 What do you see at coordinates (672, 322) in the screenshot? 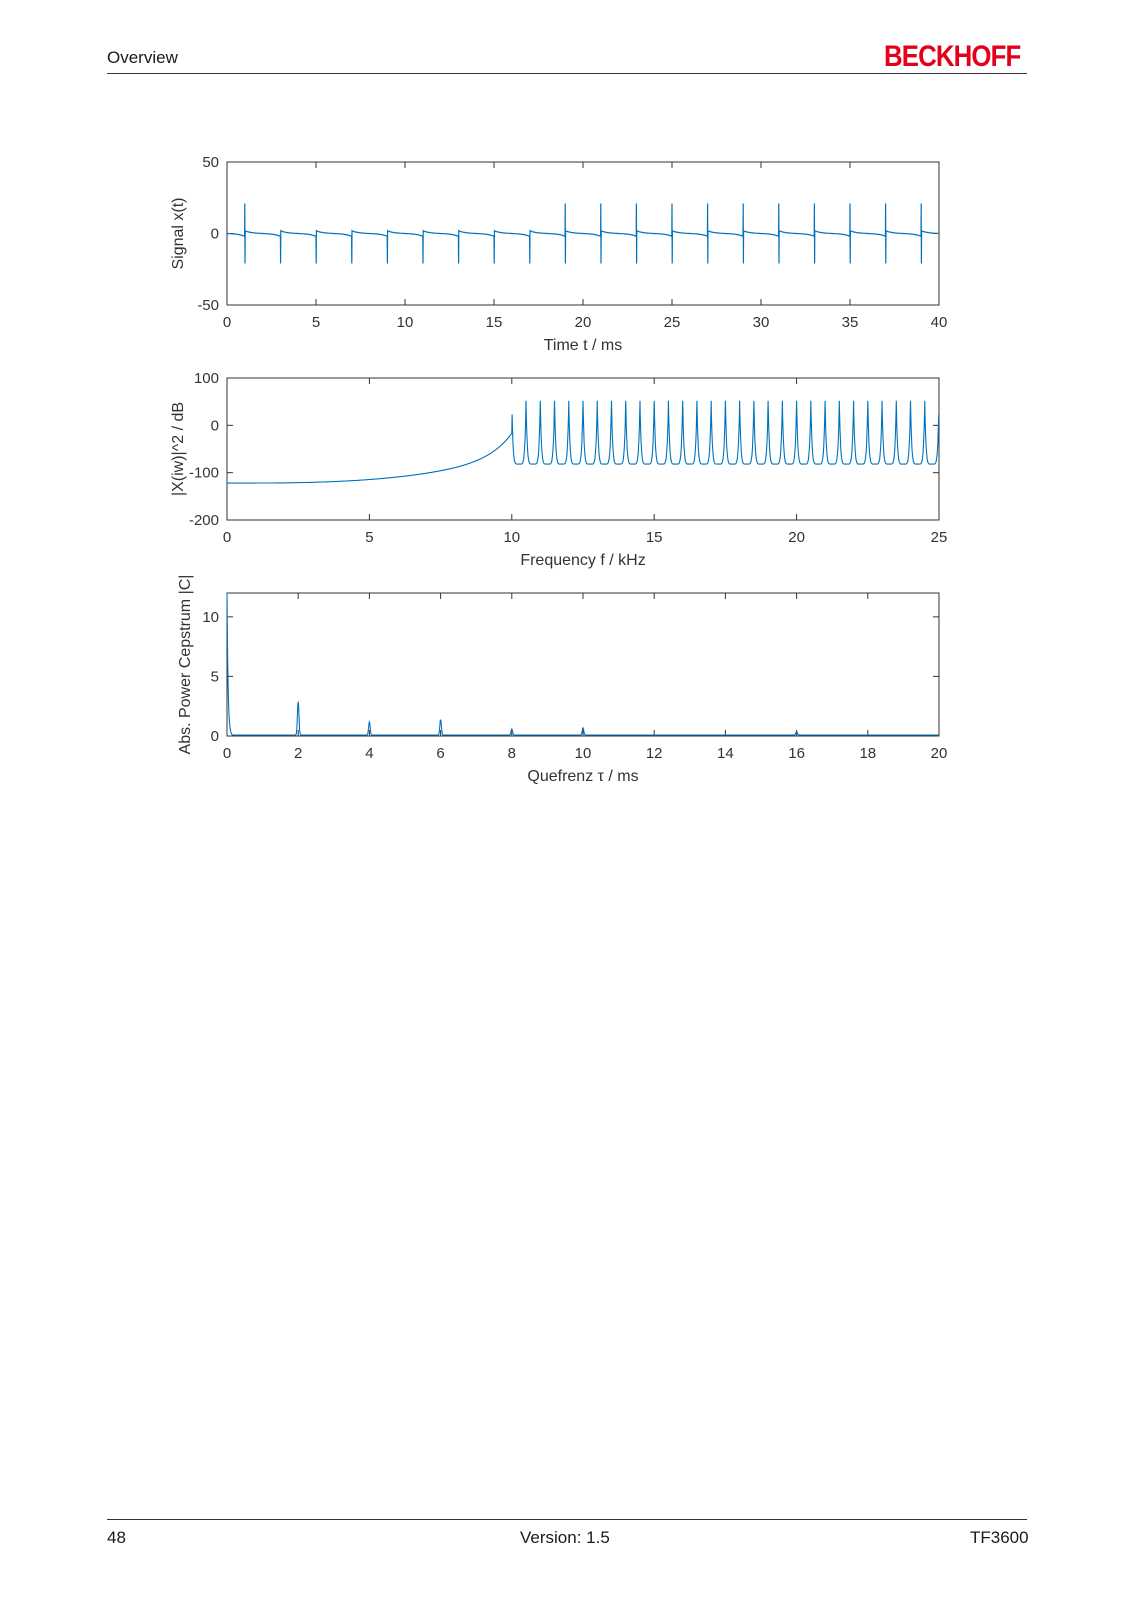
I see `x-tick-label-1: 25` at bounding box center [672, 322].